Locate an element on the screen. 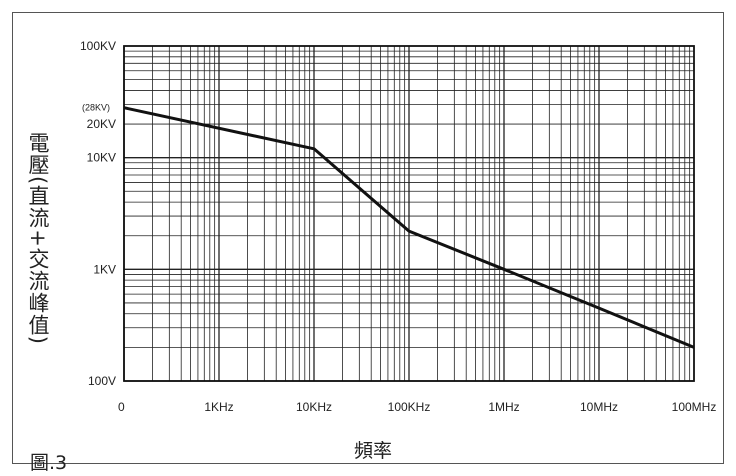 Image resolution: width=736 pixels, height=476 pixels. figure-caption: 圖.3 is located at coordinates (49, 463).